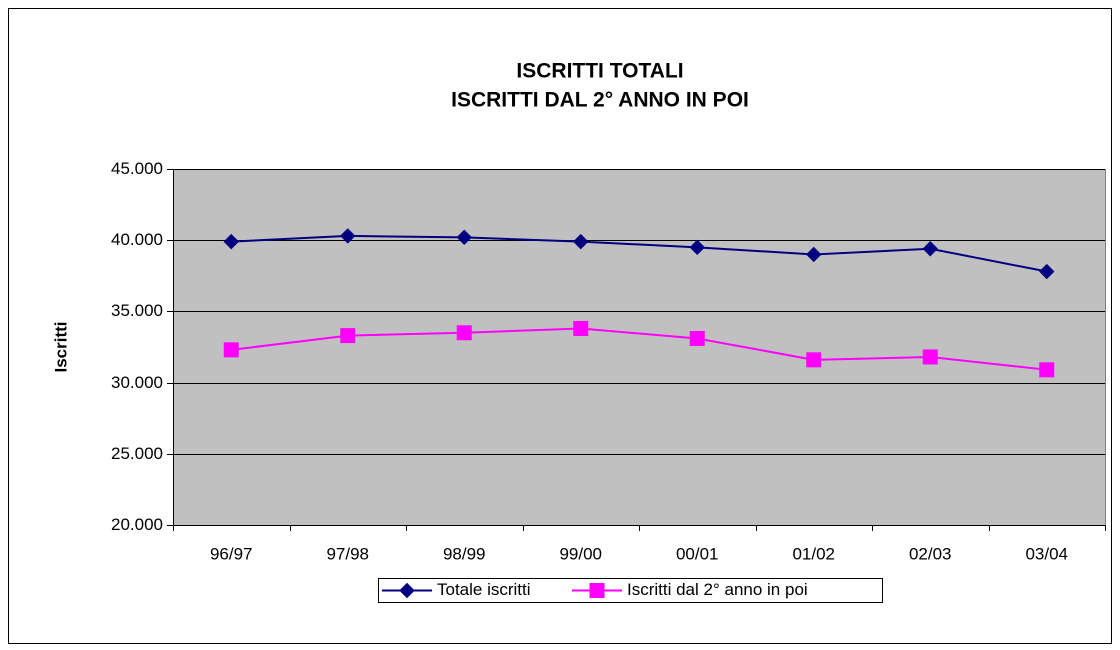 The width and height of the screenshot is (1120, 650). I want to click on legend-box, so click(630, 590).